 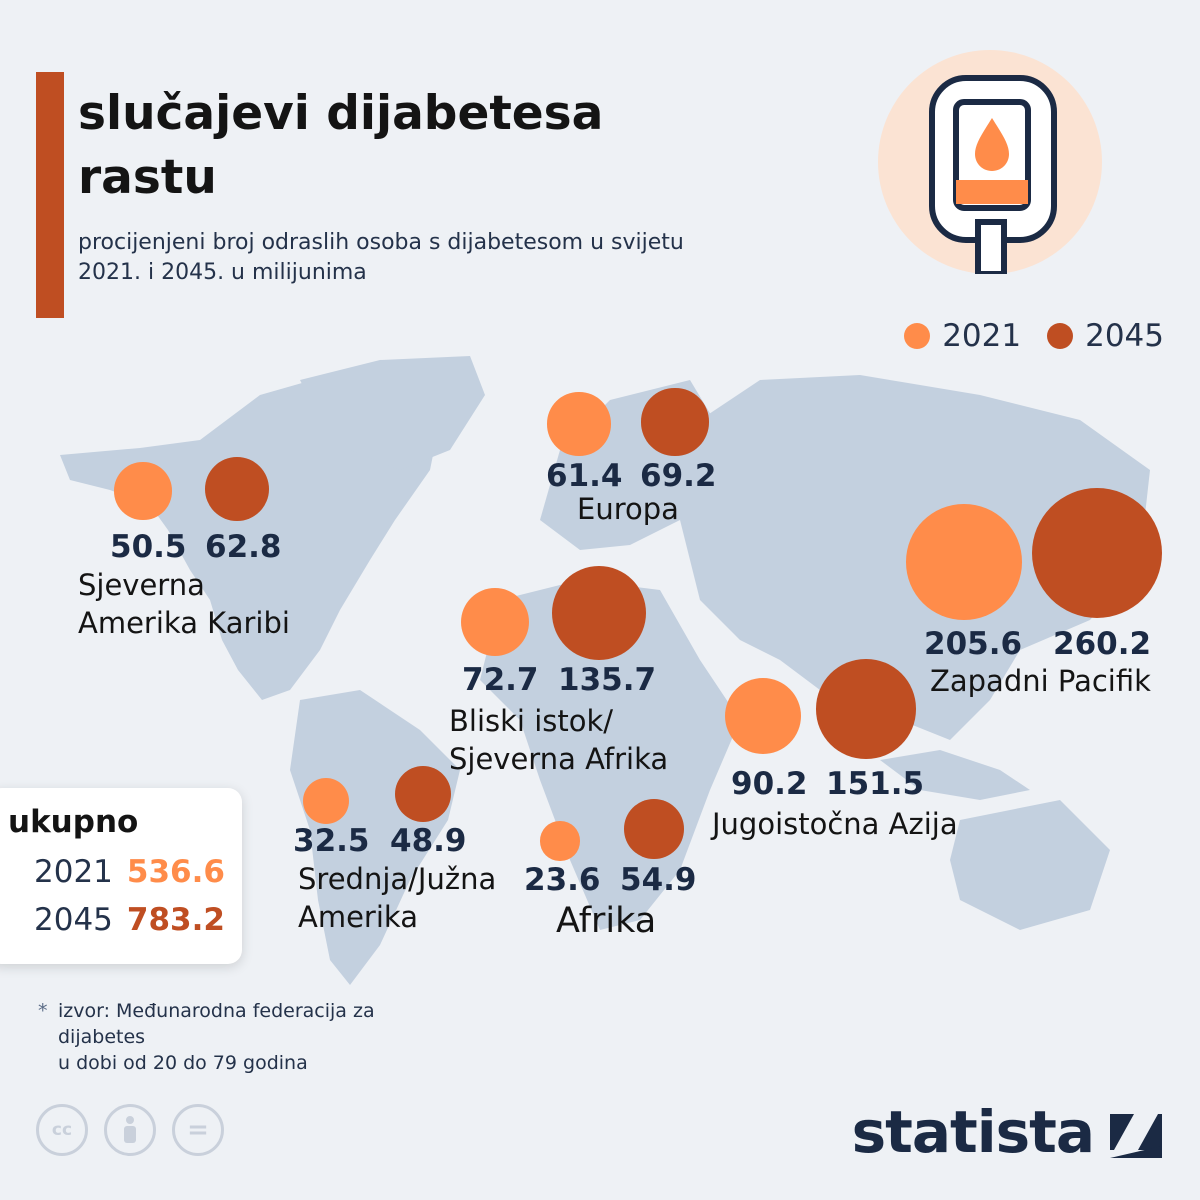 What do you see at coordinates (148, 547) in the screenshot?
I see `value-label-nam-2021: 50.5` at bounding box center [148, 547].